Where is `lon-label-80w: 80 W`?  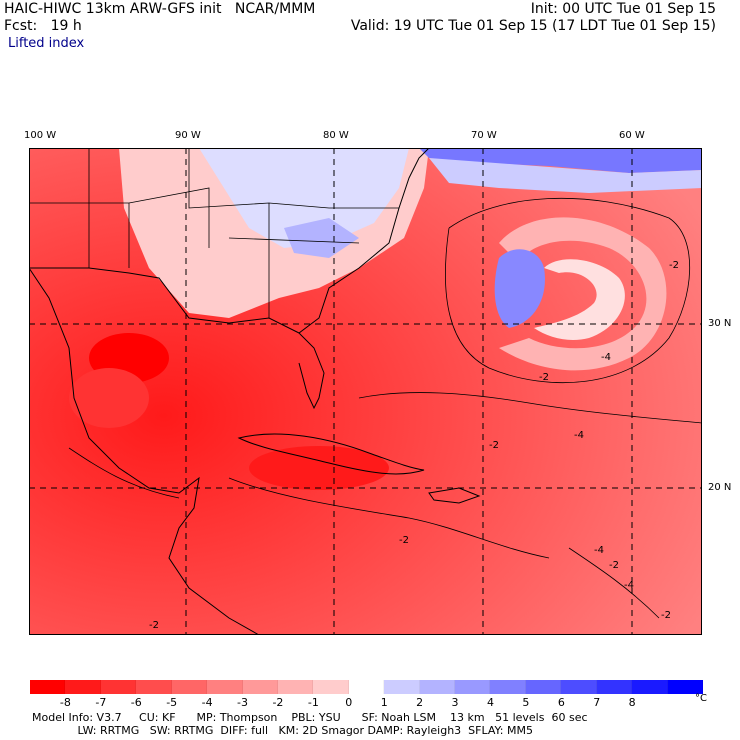
lon-label-80w: 80 W is located at coordinates (336, 135).